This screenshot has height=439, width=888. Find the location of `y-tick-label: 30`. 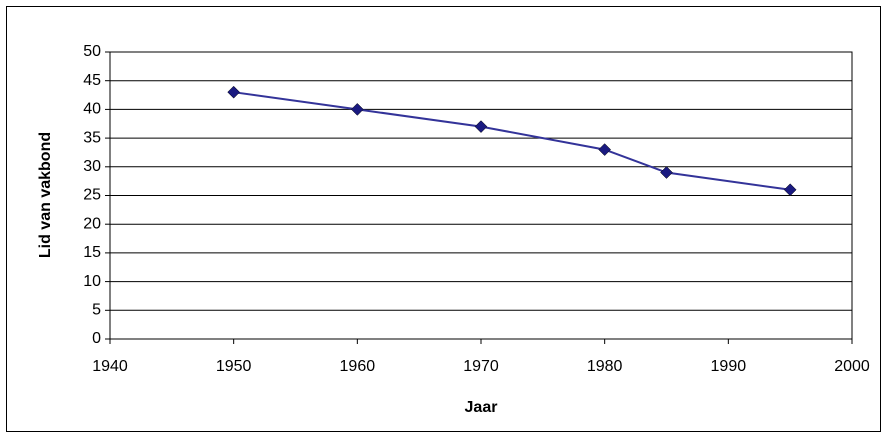

y-tick-label: 30 is located at coordinates (92, 166).